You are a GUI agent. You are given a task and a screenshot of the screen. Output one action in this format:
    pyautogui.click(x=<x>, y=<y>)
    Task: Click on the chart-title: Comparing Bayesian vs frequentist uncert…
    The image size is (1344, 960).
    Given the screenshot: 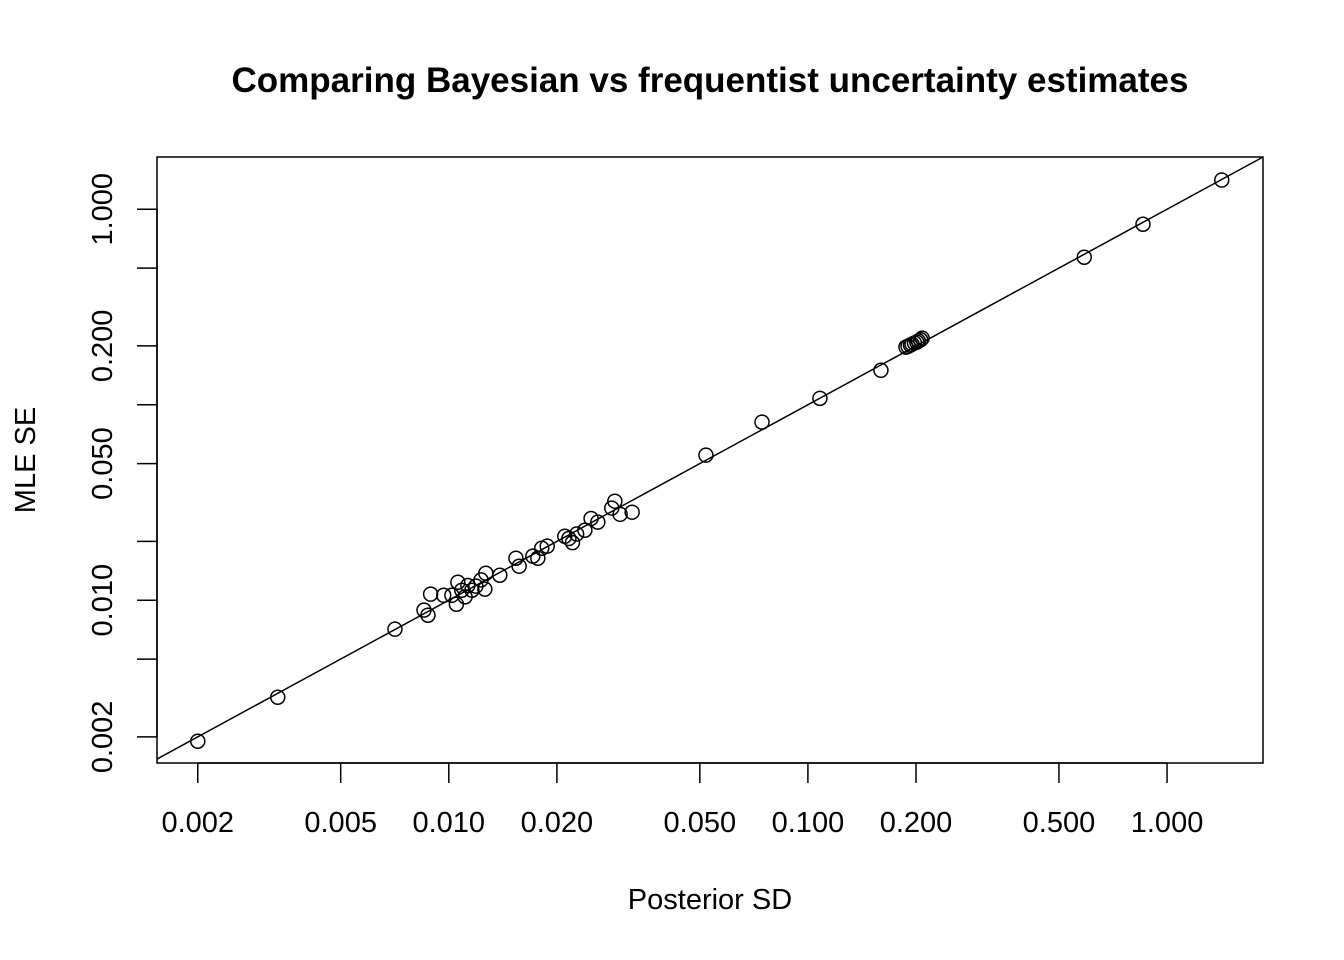 What is the action you would take?
    pyautogui.click(x=710, y=80)
    